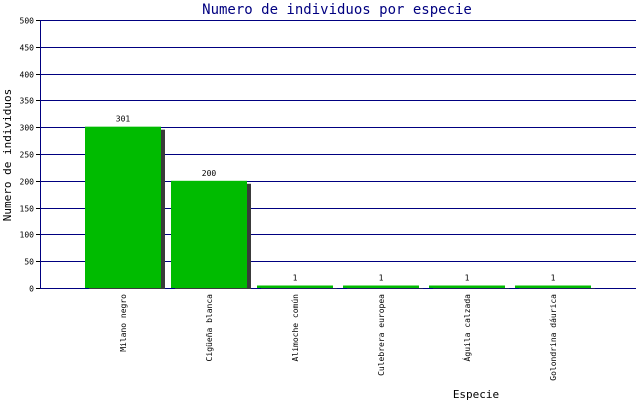  I want to click on y-tick-label: 200, so click(27, 182).